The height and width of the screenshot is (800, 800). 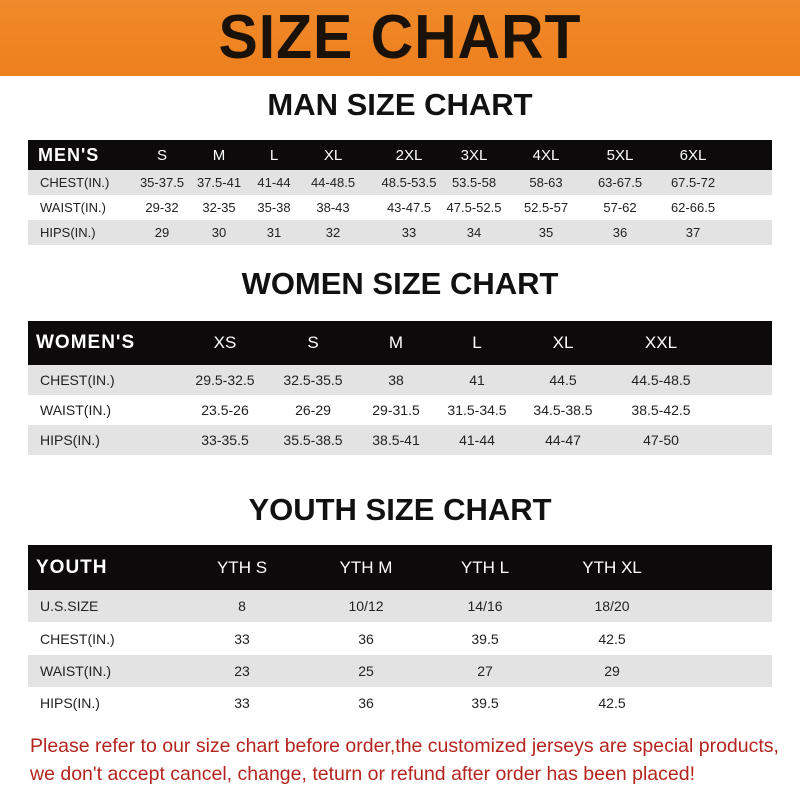 I want to click on measurement-cell: 25, so click(x=366, y=671).